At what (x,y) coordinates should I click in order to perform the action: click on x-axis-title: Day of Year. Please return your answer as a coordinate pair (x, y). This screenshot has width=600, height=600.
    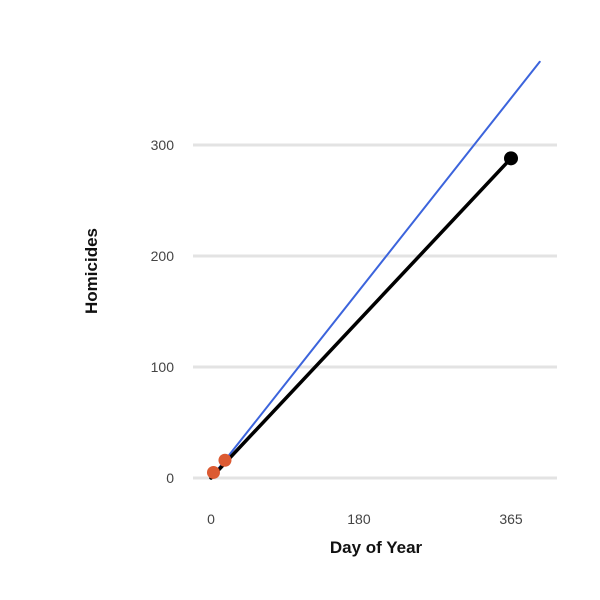
    Looking at the image, I should click on (376, 547).